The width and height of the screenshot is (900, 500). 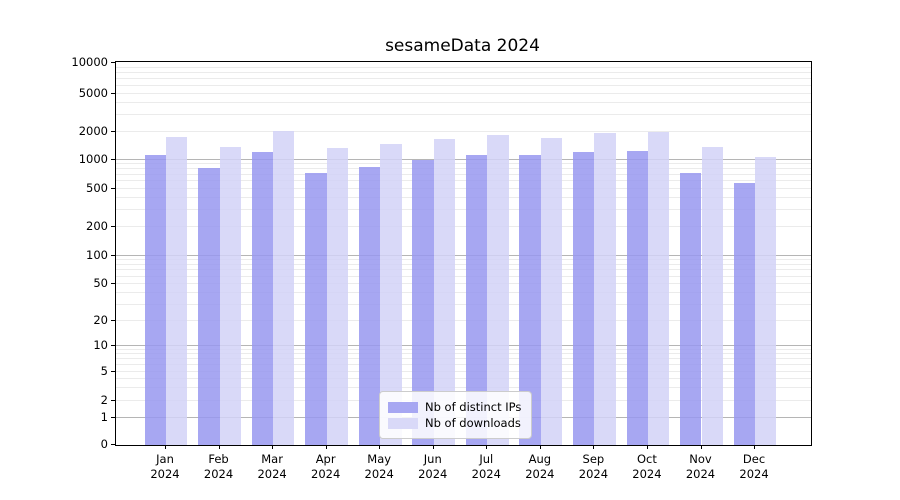 I want to click on legend-label: Nb of distinct IPs, so click(x=473, y=407).